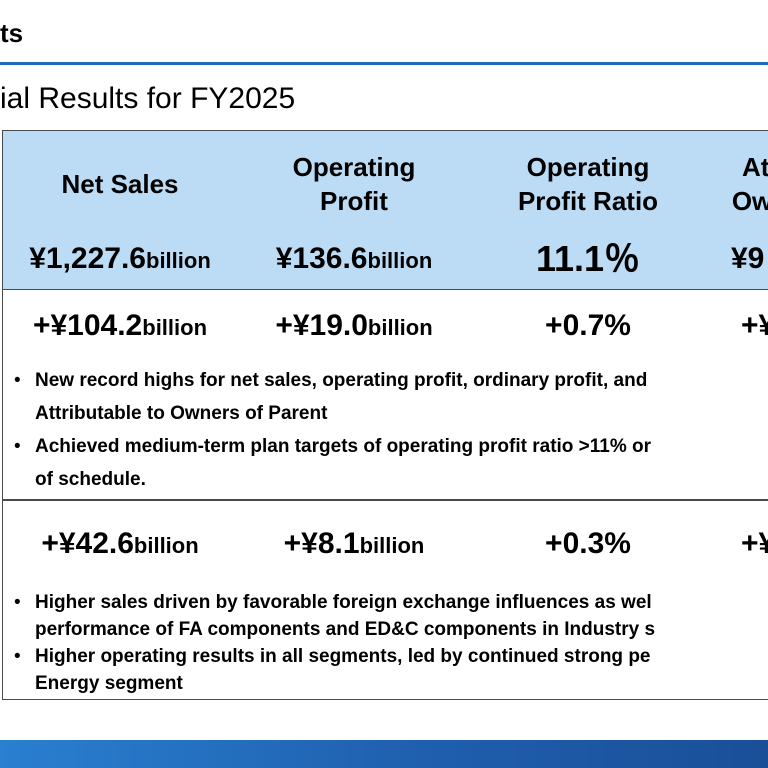  I want to click on section-title: ial Results for FY2025, so click(148, 98).